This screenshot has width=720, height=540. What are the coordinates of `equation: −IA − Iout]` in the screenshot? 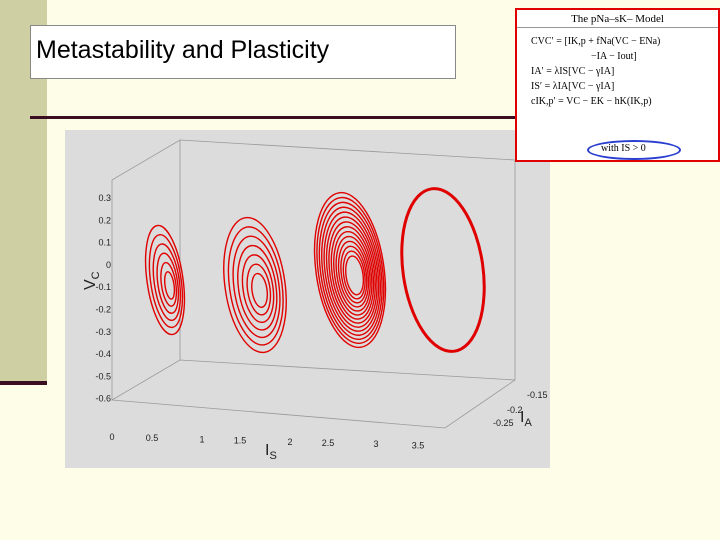 It's located at (614, 56).